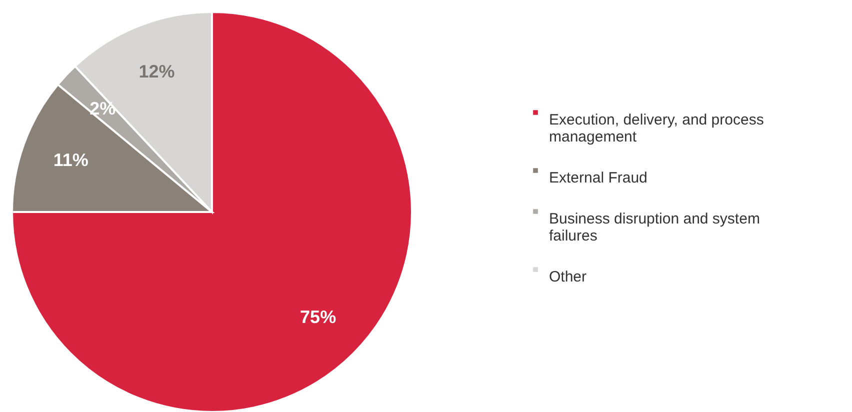 This screenshot has width=852, height=412. What do you see at coordinates (654, 227) in the screenshot?
I see `legend-label: Business disruption and system failures` at bounding box center [654, 227].